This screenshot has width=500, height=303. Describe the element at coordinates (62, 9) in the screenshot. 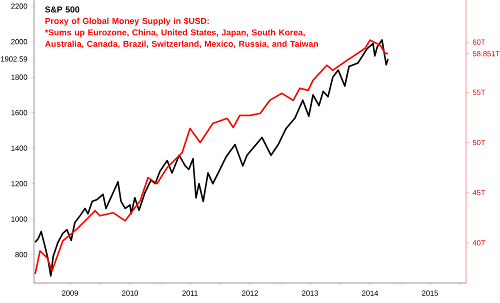

I see `text: S&P 500` at that location.